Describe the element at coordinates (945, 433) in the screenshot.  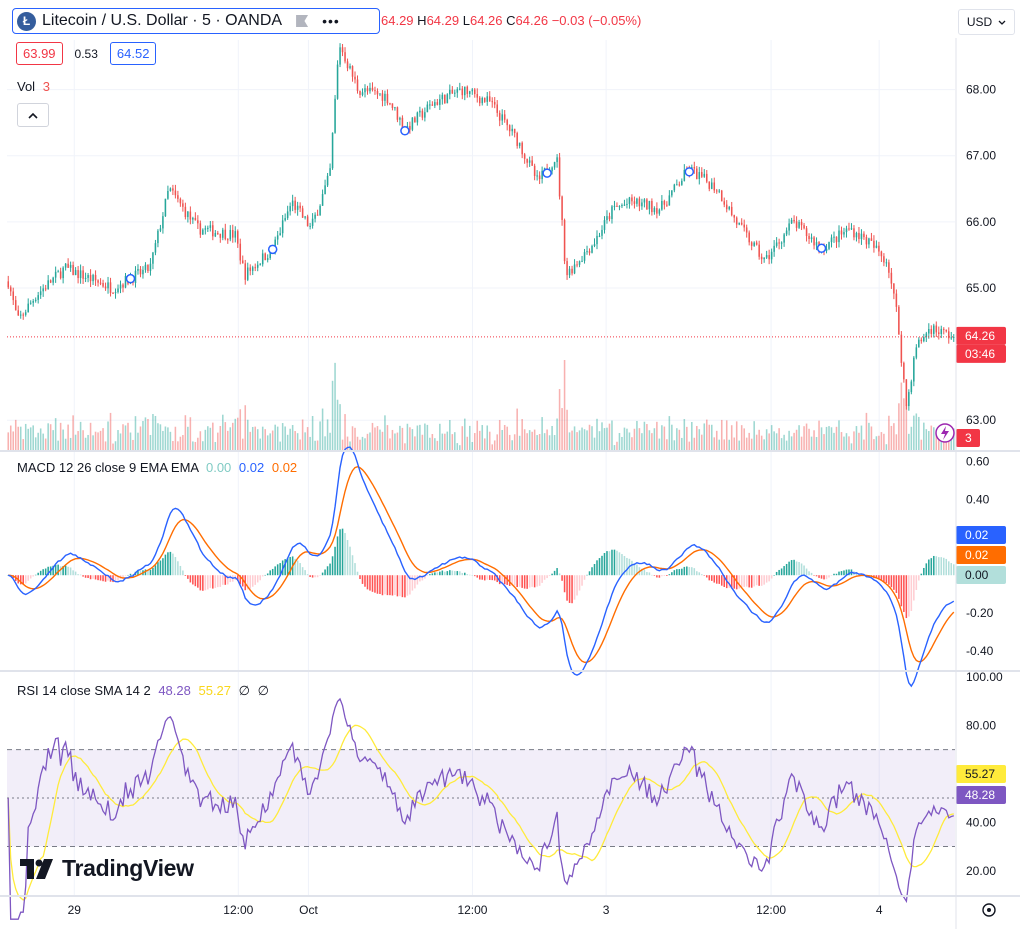
I see `lightning-icon` at that location.